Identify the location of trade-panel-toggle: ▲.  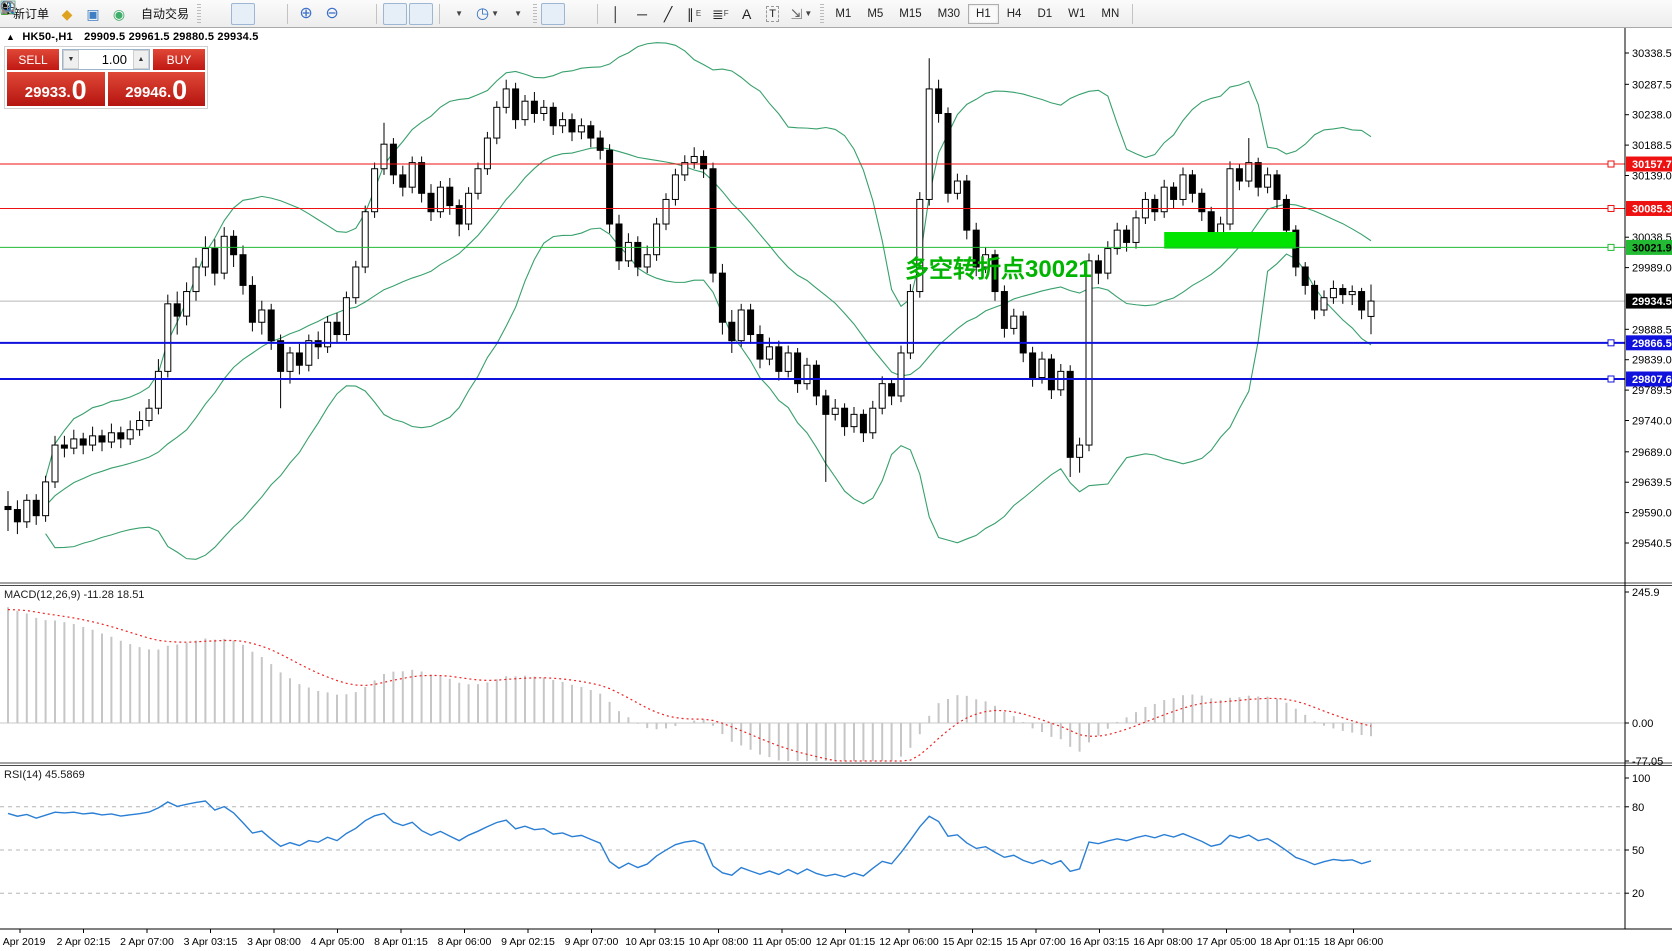
(11, 37).